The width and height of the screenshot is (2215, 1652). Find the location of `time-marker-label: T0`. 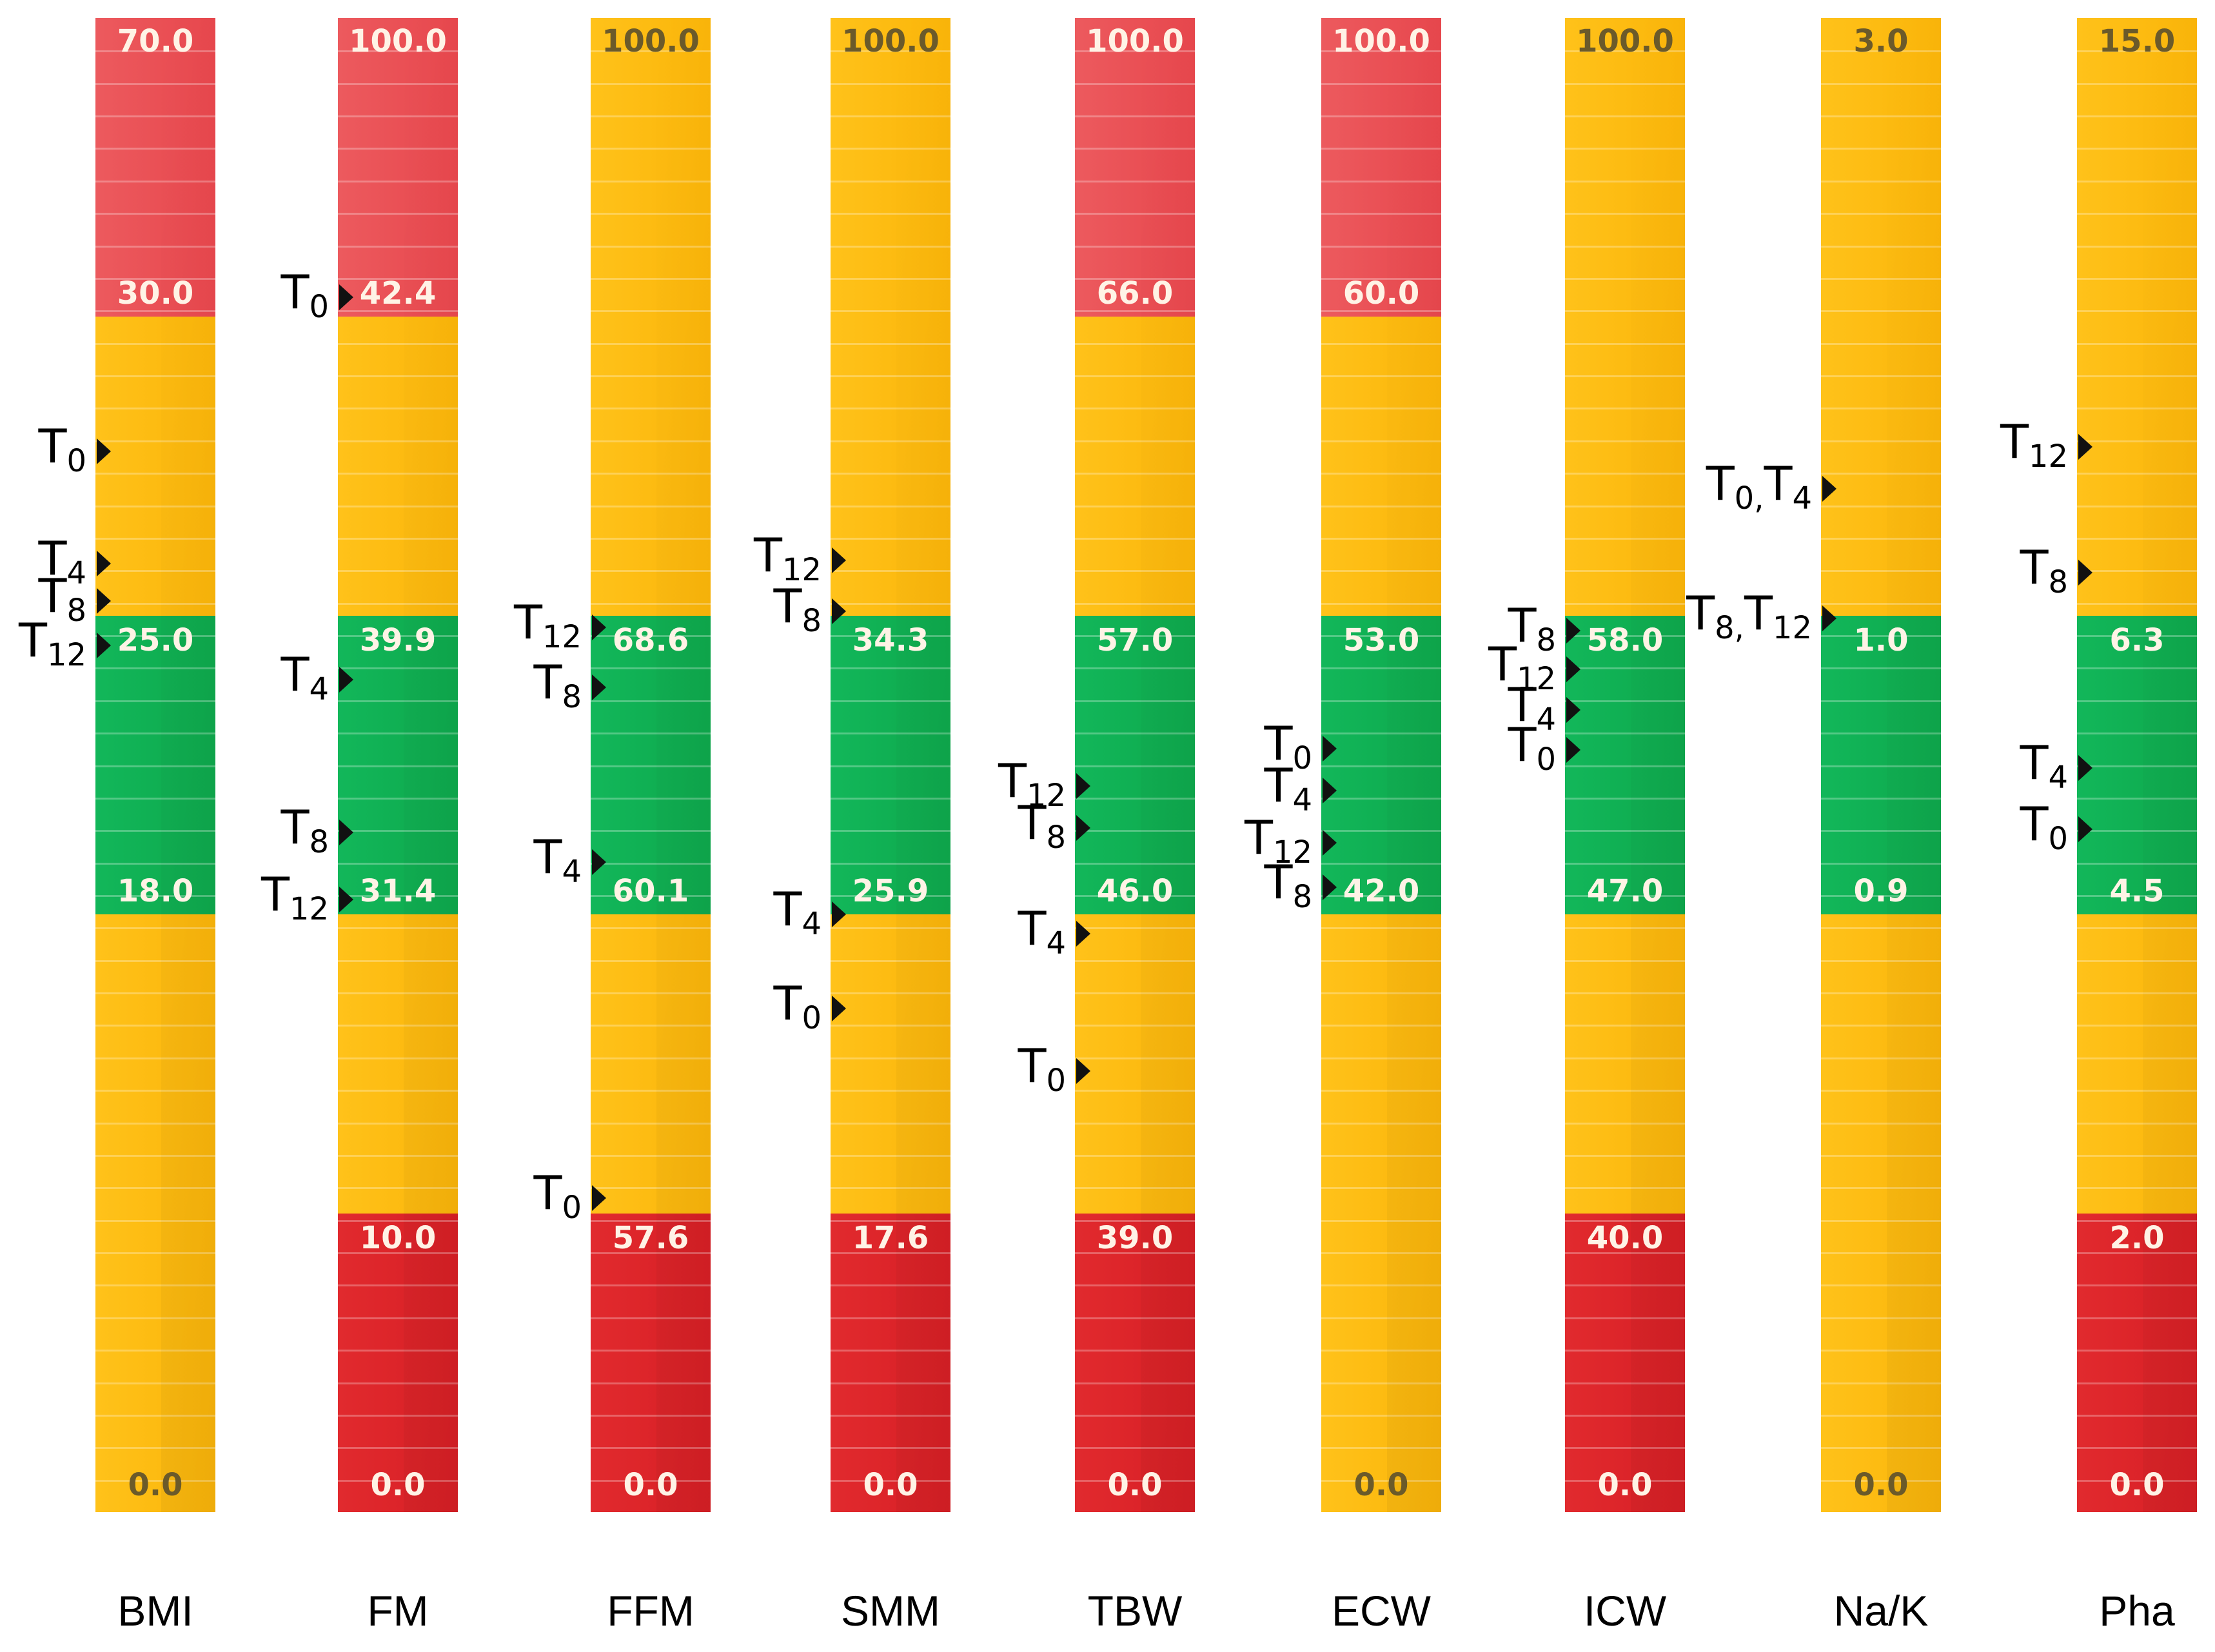

time-marker-label: T0 is located at coordinates (1532, 748).